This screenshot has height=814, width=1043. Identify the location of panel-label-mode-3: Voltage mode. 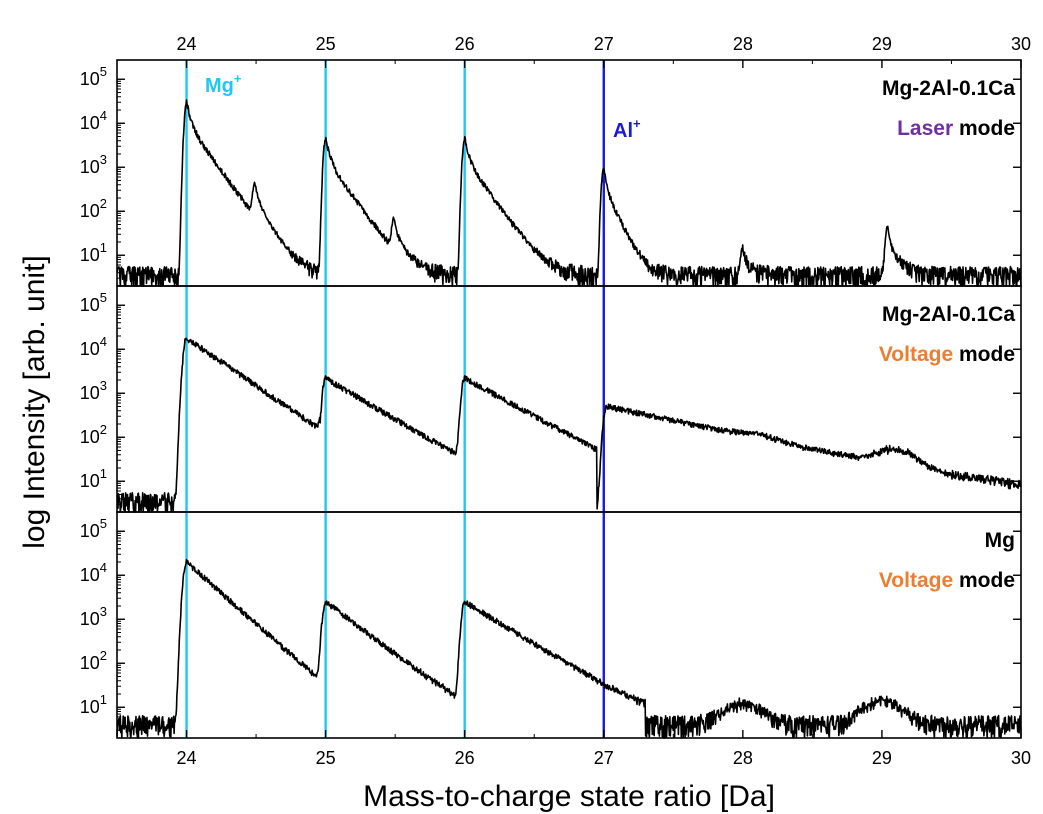
(947, 580).